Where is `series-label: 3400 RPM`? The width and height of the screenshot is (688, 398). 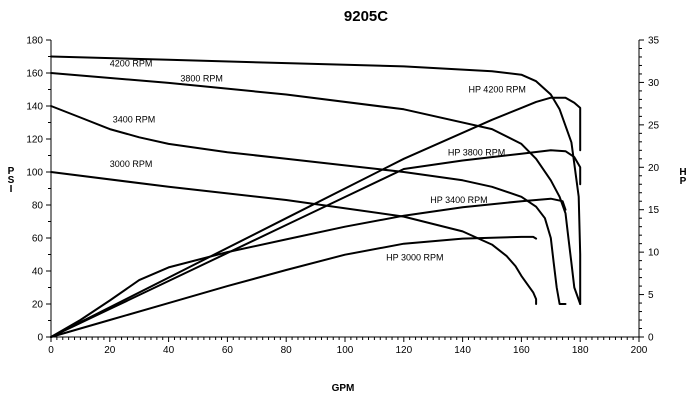
series-label: 3400 RPM is located at coordinates (134, 120).